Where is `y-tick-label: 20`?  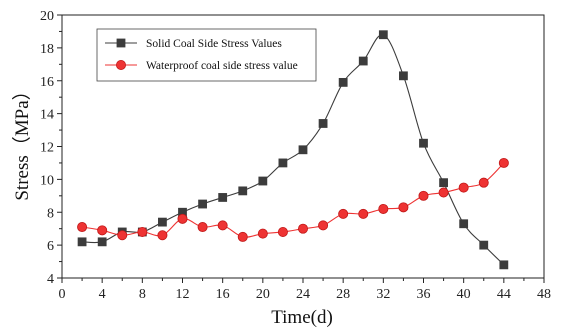 y-tick-label: 20 is located at coordinates (47, 16).